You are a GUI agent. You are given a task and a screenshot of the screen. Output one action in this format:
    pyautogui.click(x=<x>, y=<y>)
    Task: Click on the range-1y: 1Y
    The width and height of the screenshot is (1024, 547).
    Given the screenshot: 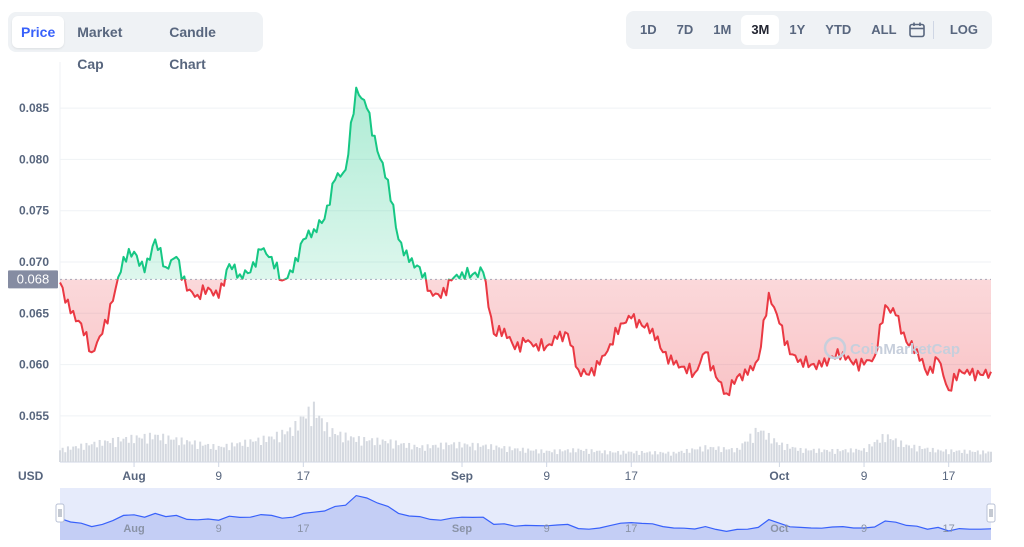 What is the action you would take?
    pyautogui.click(x=797, y=29)
    